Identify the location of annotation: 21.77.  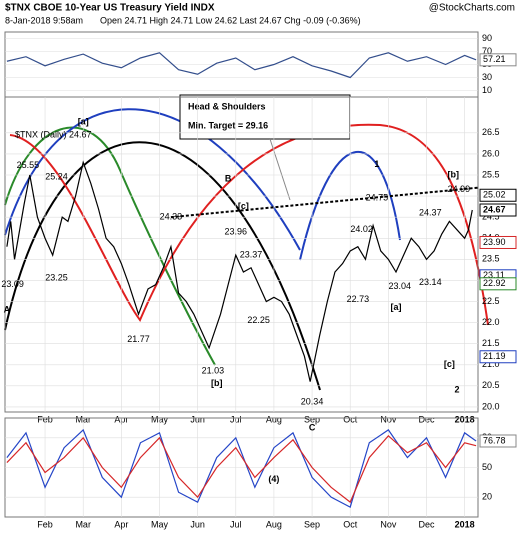
(138, 339).